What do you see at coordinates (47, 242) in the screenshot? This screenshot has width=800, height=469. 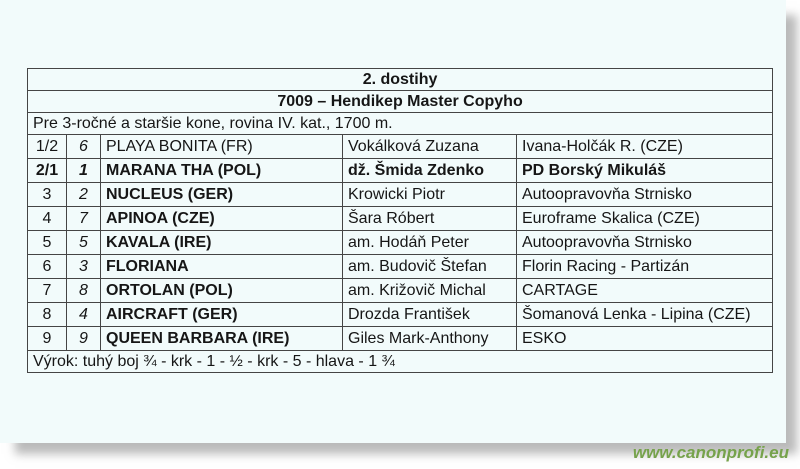 I see `finish-position: 5` at bounding box center [47, 242].